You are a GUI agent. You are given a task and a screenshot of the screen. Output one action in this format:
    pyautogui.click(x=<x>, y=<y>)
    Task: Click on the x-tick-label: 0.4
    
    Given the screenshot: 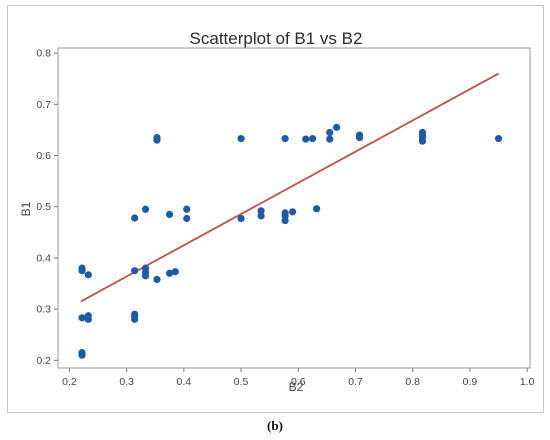 What is the action you would take?
    pyautogui.click(x=184, y=382)
    